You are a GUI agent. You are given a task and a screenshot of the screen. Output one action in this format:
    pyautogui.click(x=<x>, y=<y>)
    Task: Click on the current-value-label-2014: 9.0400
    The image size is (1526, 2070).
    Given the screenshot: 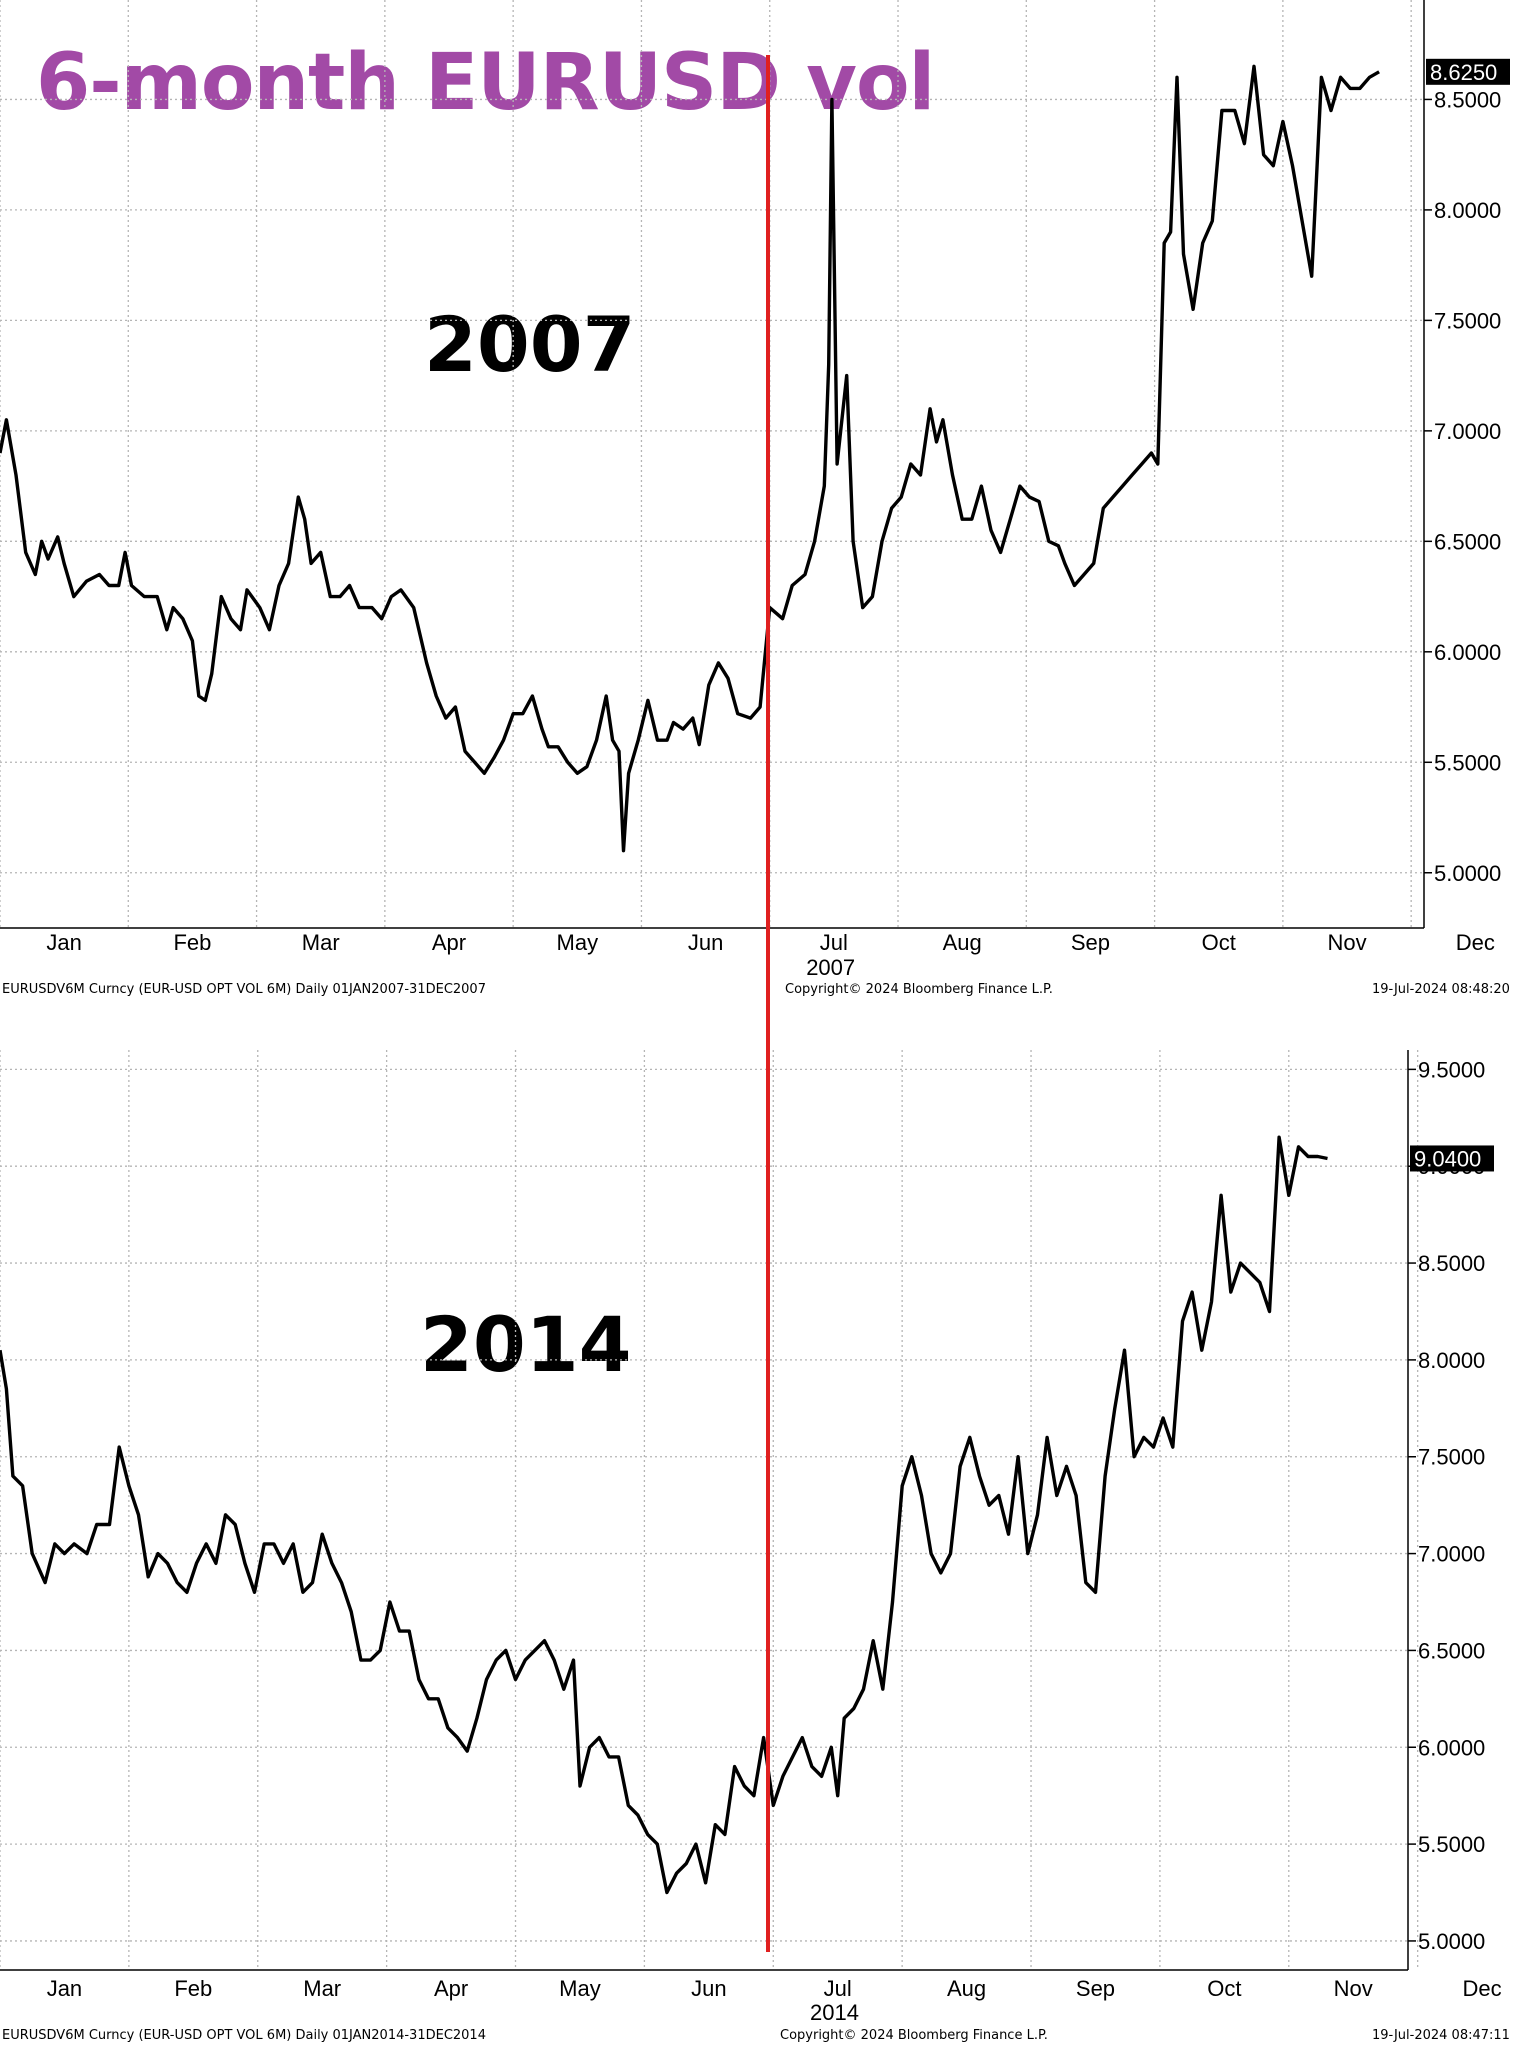 What is the action you would take?
    pyautogui.click(x=1447, y=1158)
    